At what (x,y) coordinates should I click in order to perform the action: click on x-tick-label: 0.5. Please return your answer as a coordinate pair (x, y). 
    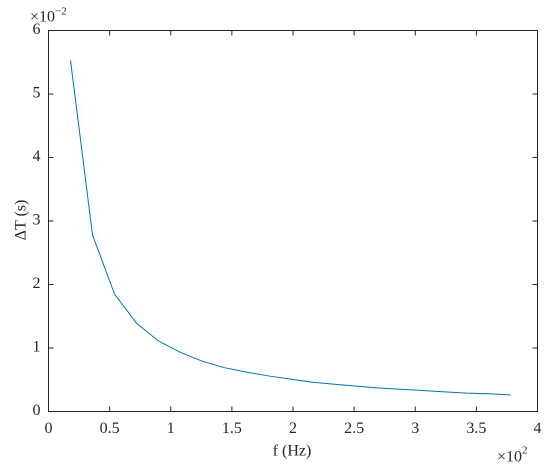
    Looking at the image, I should click on (110, 428).